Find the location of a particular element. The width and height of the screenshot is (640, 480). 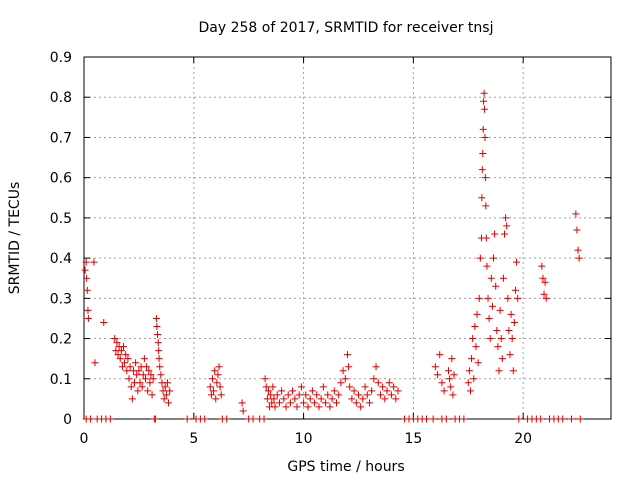

x-axis-label: GPS time / hours is located at coordinates (345, 467).